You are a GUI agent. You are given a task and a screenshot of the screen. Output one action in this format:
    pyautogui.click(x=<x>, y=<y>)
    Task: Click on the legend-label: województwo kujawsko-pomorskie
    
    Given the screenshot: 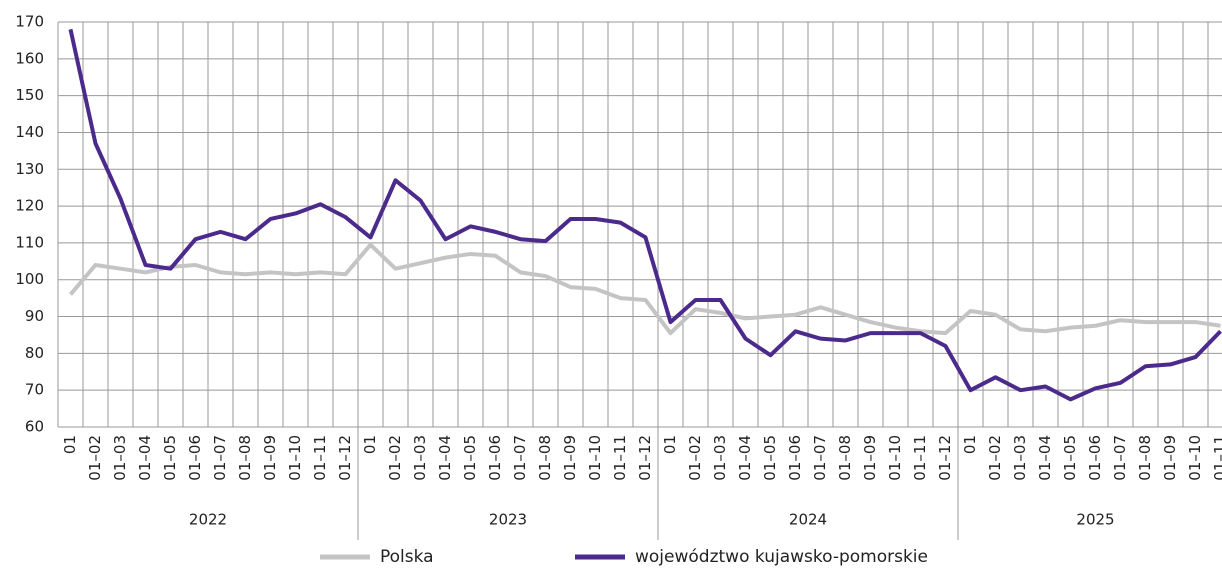 What is the action you would take?
    pyautogui.click(x=781, y=557)
    